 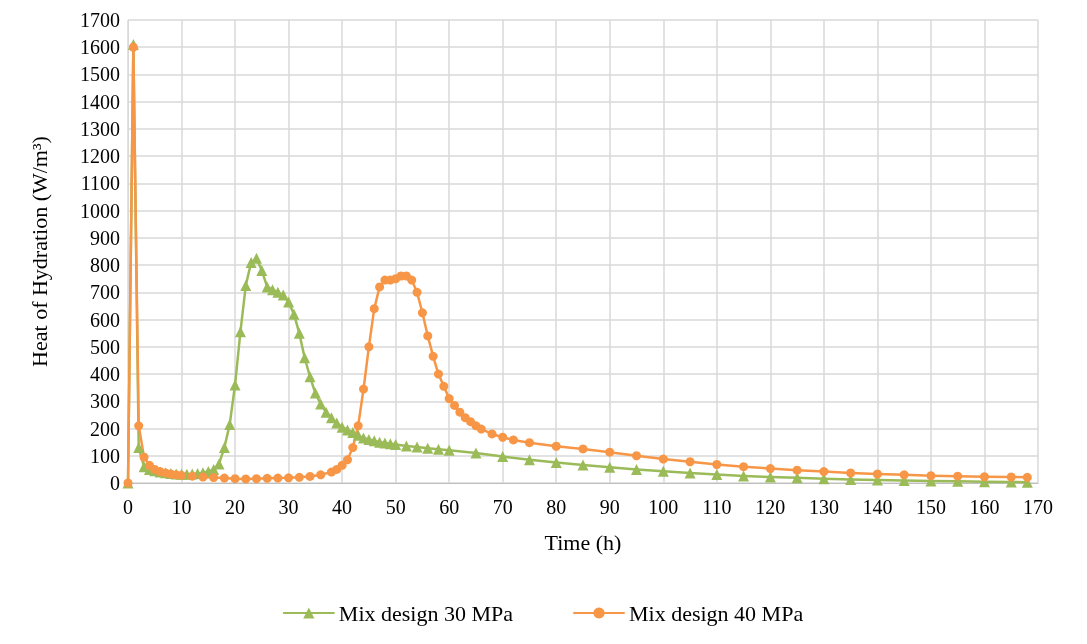 I want to click on x-tick-label: 90, so click(x=609, y=507).